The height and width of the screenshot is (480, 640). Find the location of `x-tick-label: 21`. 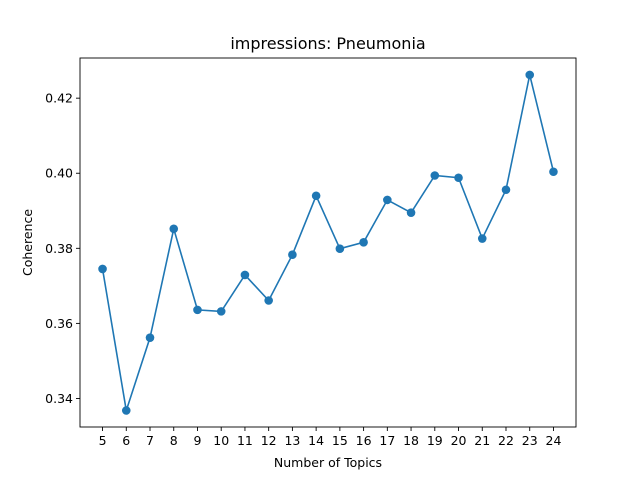

x-tick-label: 21 is located at coordinates (482, 440).